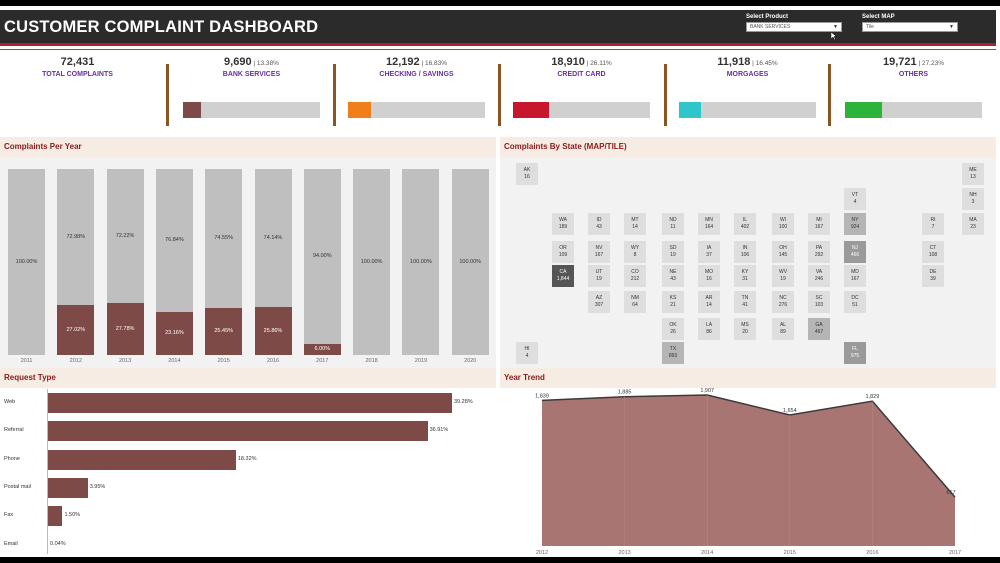 The width and height of the screenshot is (1000, 563). I want to click on state-code: KS, so click(673, 298).